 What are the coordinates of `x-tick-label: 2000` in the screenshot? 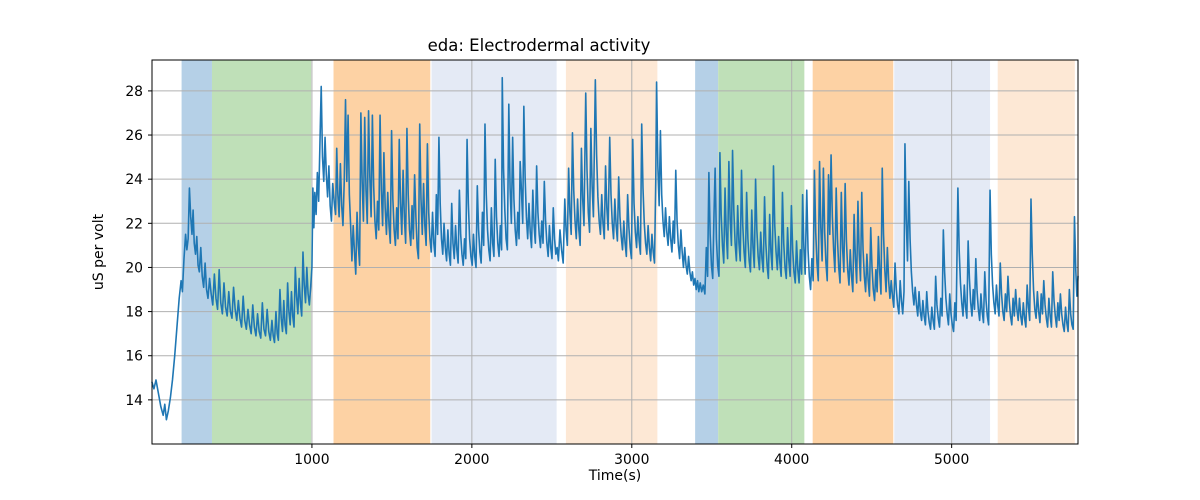 It's located at (471, 460).